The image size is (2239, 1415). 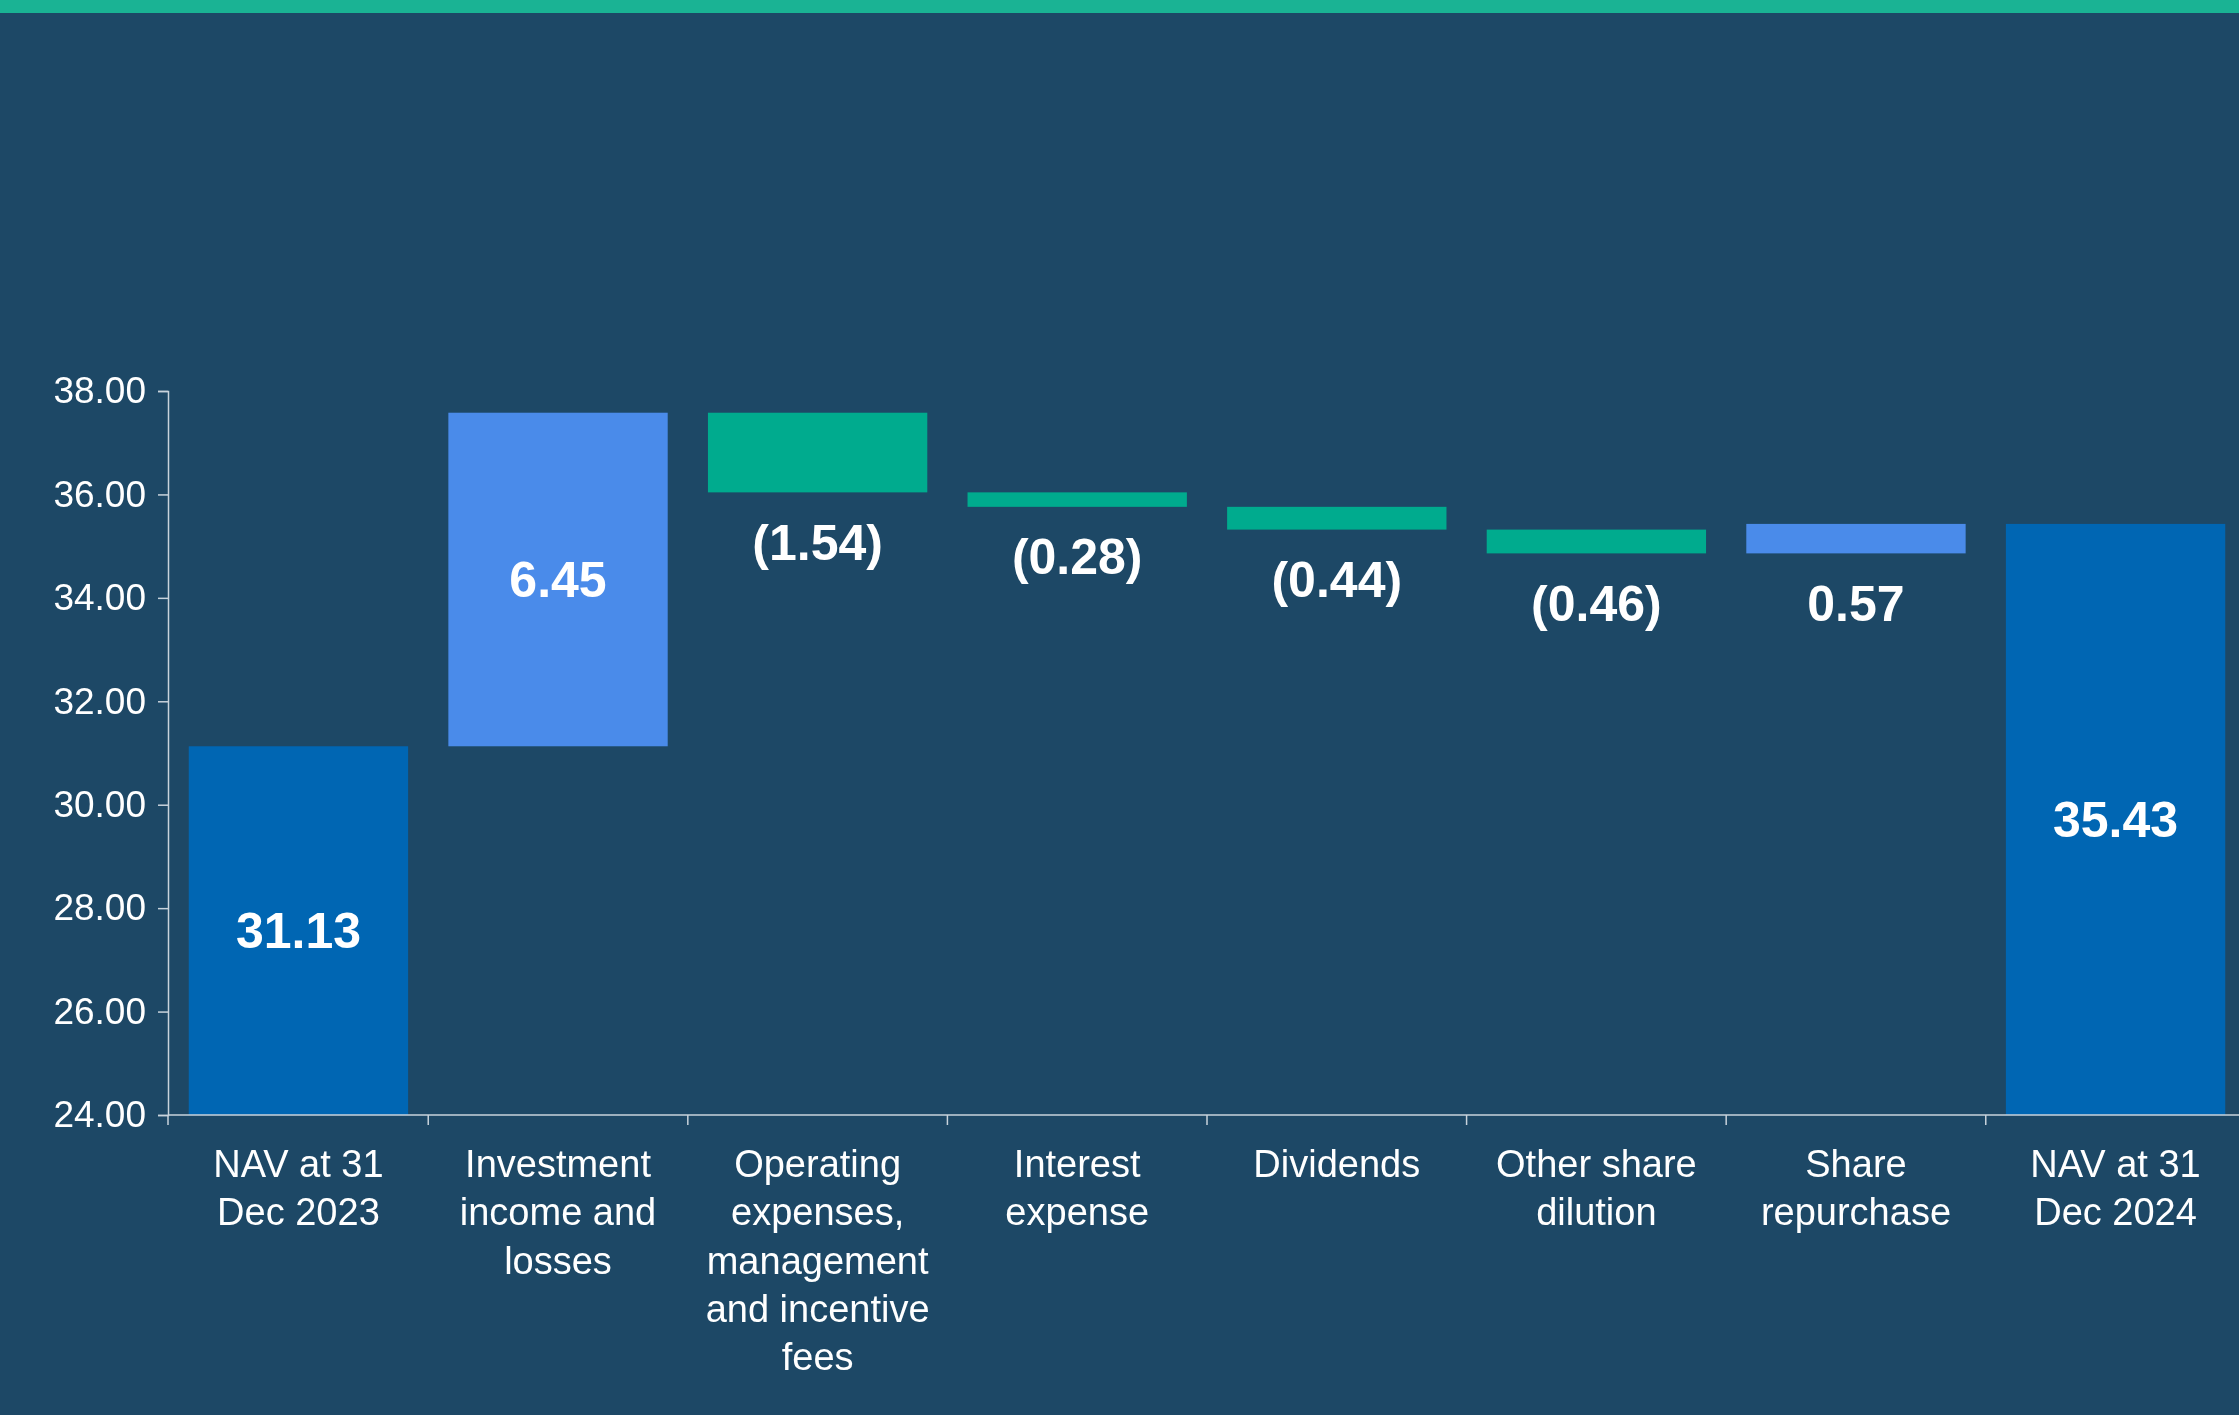 I want to click on x-tick-label: Interest expense, so click(x=1077, y=1188).